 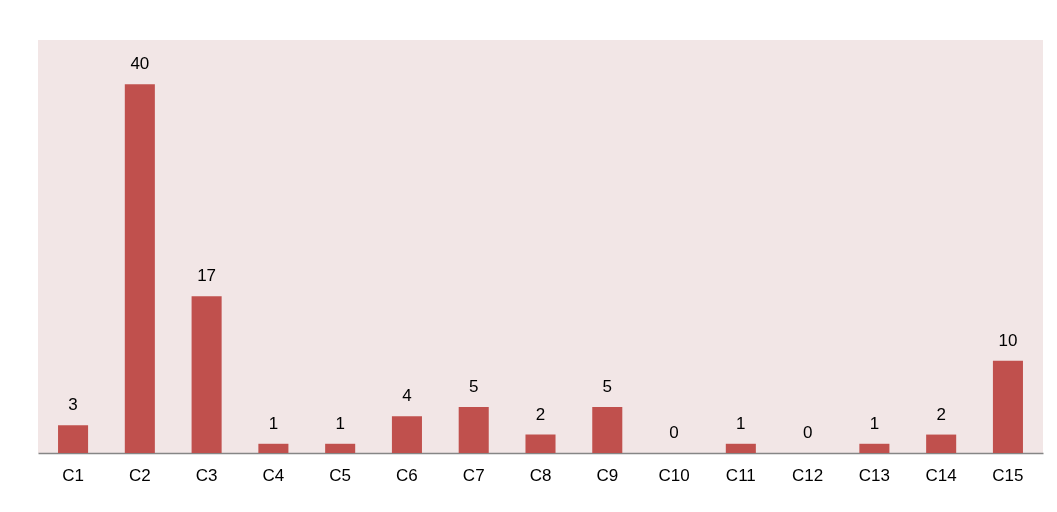 I want to click on x-tick-label: C8, so click(x=540, y=475).